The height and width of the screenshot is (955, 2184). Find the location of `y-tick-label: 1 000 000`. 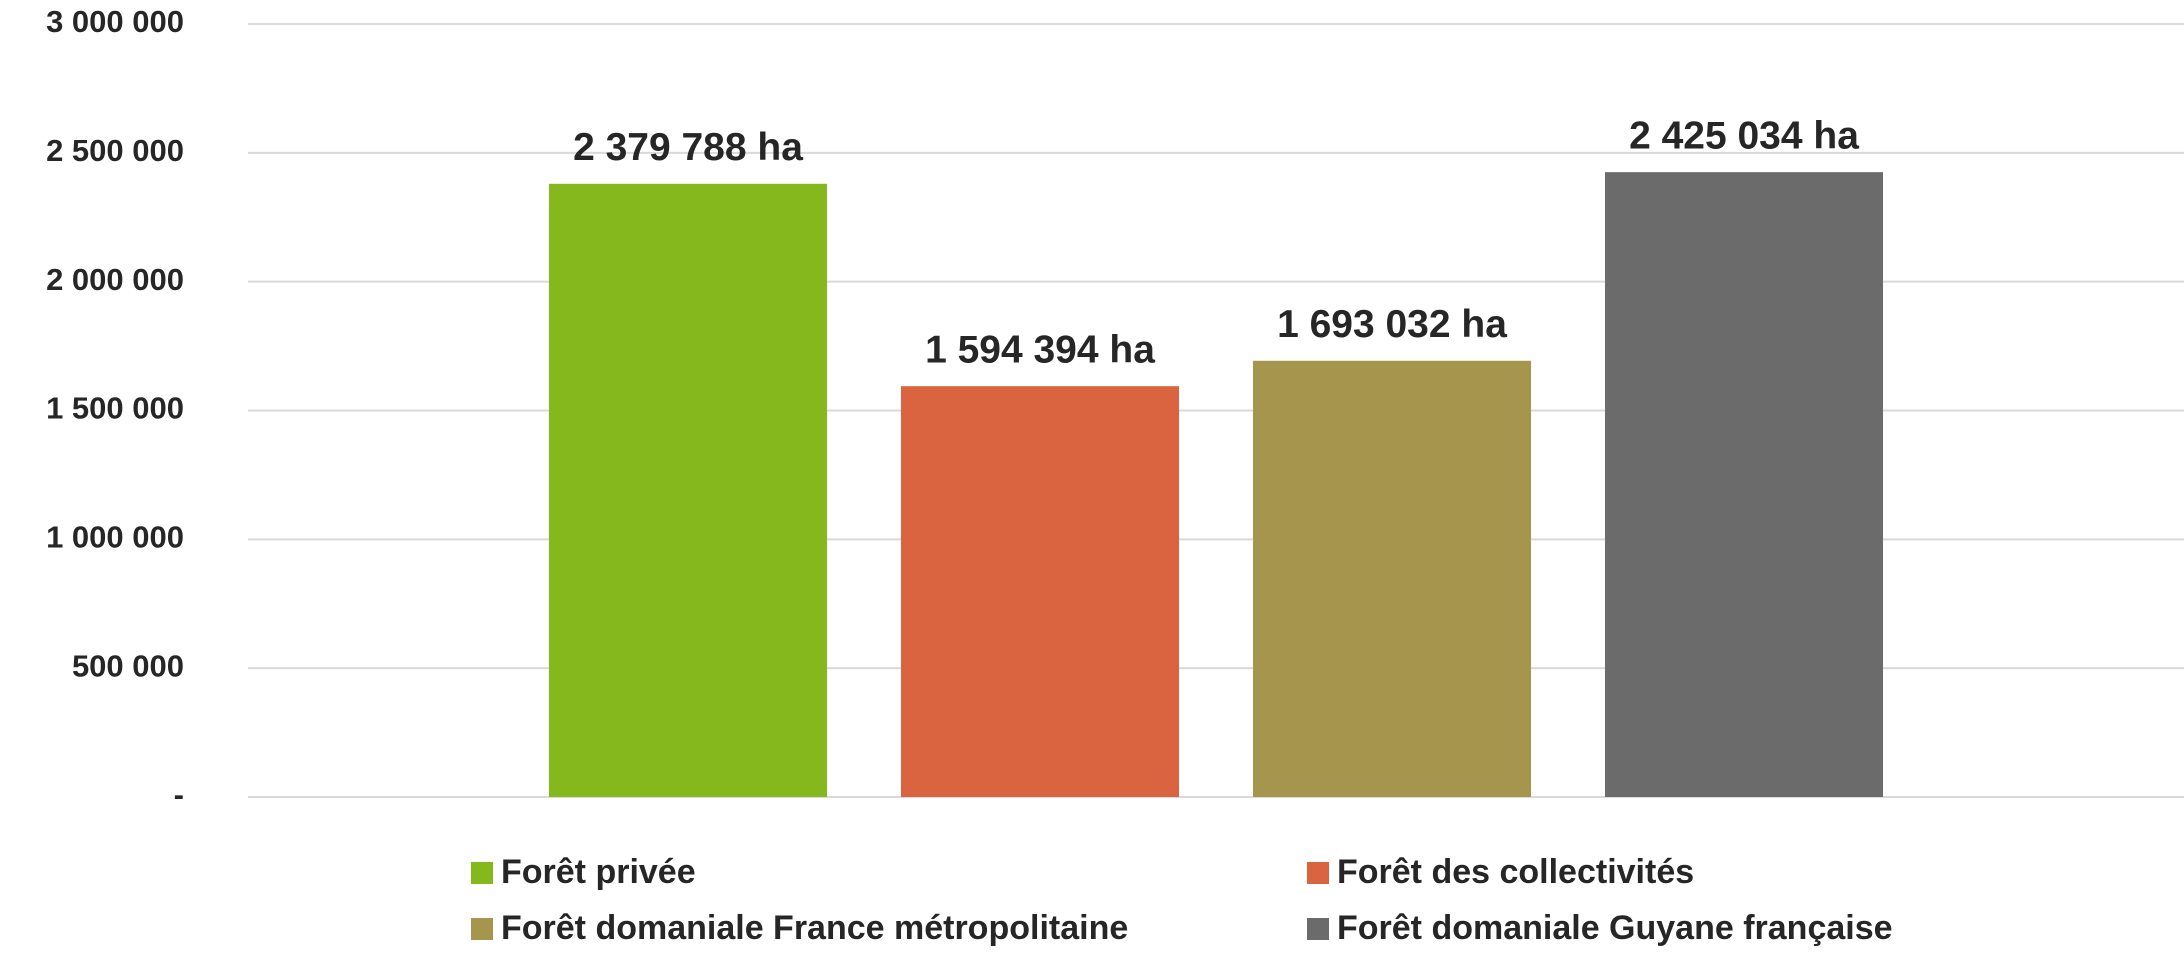

y-tick-label: 1 000 000 is located at coordinates (115, 537).